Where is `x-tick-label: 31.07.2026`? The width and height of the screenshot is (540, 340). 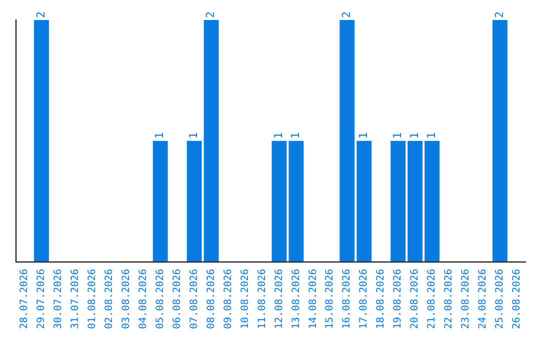
x-tick-label: 31.07.2026 is located at coordinates (76, 299).